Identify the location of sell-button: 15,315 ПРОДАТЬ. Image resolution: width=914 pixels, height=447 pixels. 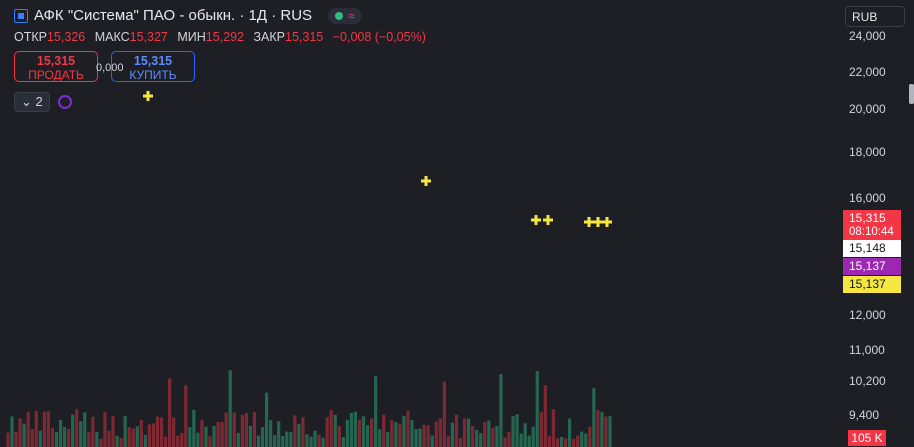
(56, 66).